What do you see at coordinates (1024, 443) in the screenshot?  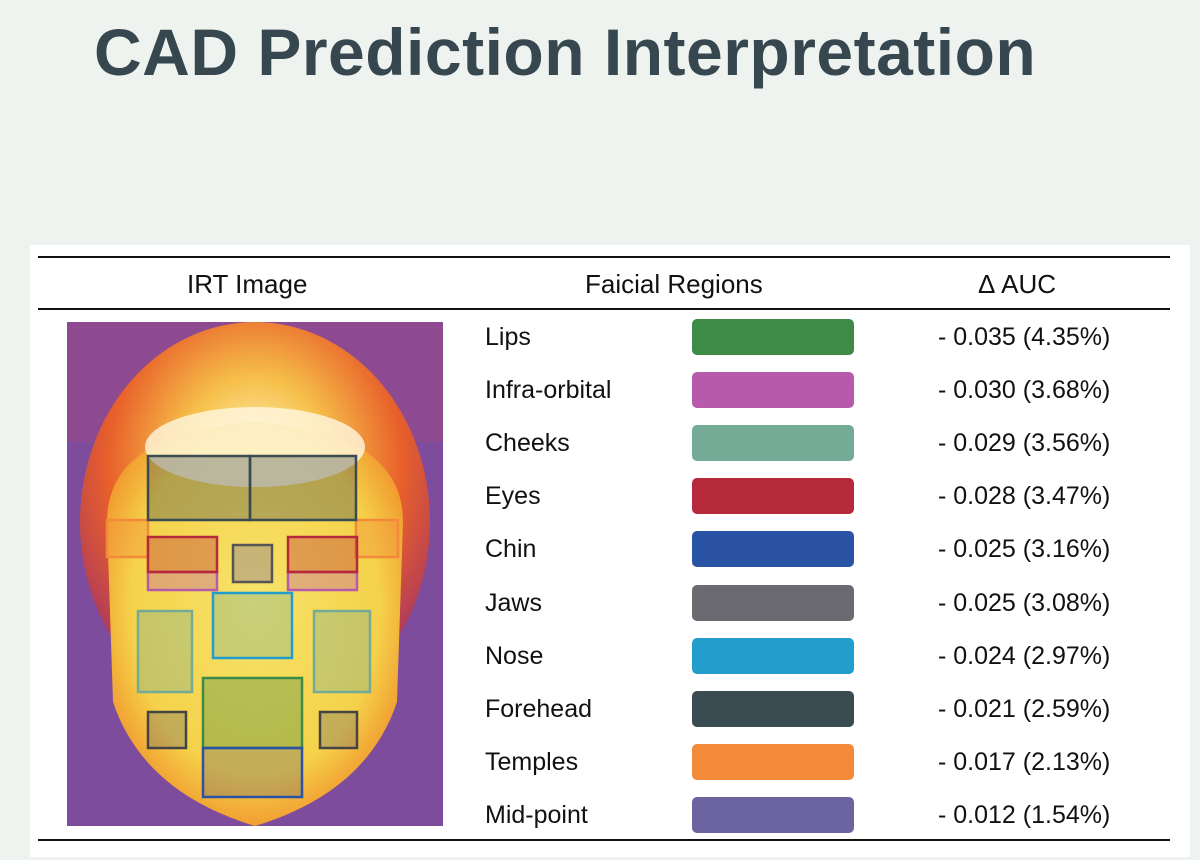 I see `delta-auc: - 0.029 (3.56%)` at bounding box center [1024, 443].